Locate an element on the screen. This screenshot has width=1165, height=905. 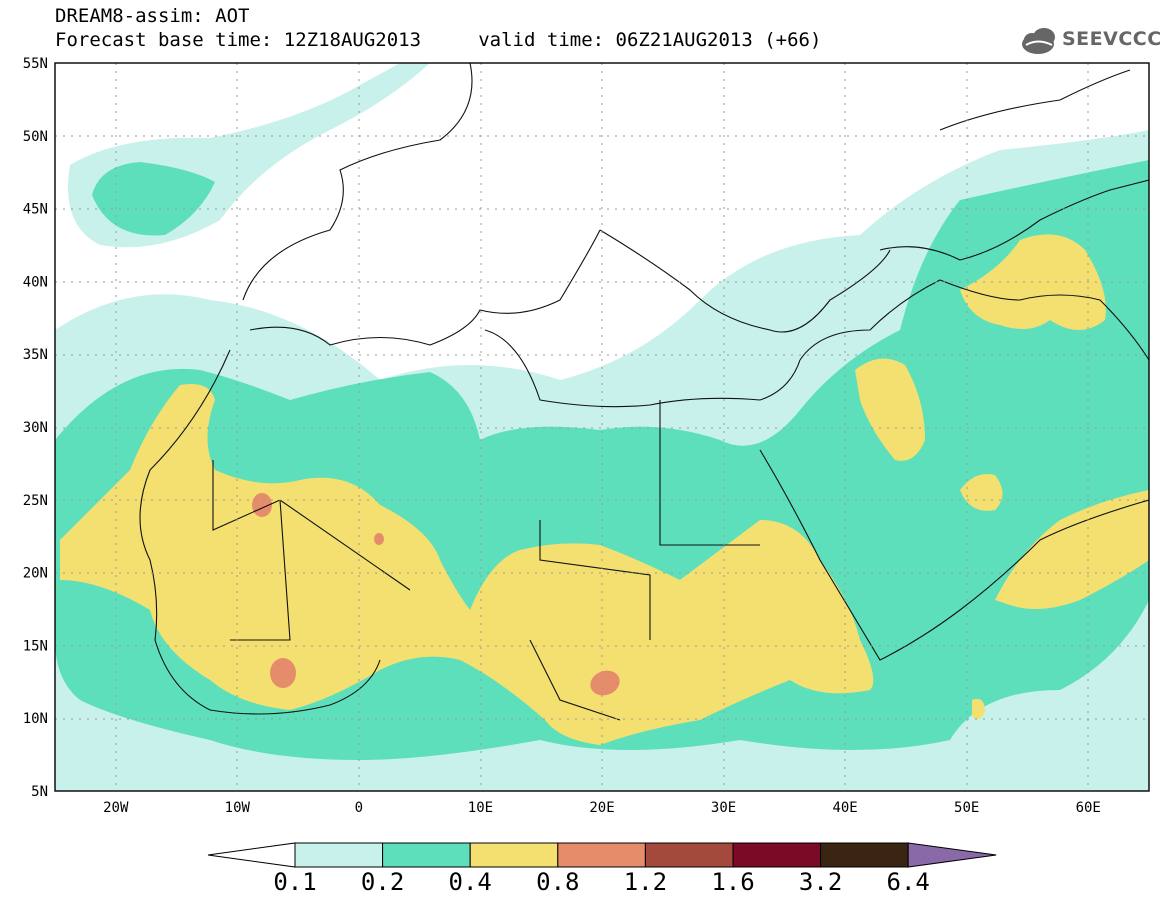
colorbar is located at coordinates (602, 855).